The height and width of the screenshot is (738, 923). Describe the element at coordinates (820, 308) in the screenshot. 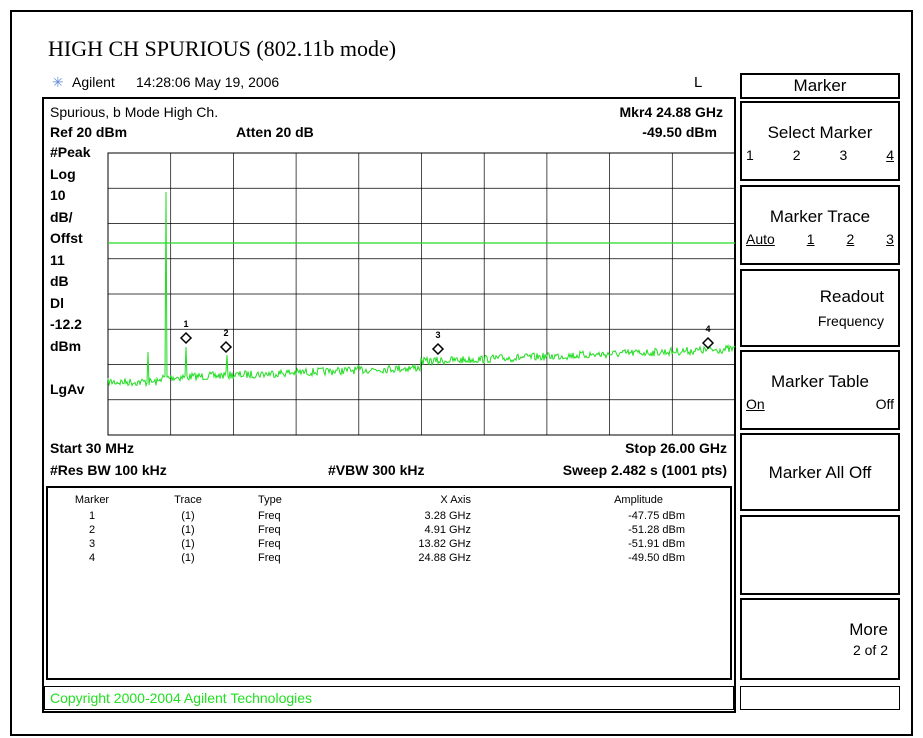

I see `softkey-readout: Readout Frequency` at that location.